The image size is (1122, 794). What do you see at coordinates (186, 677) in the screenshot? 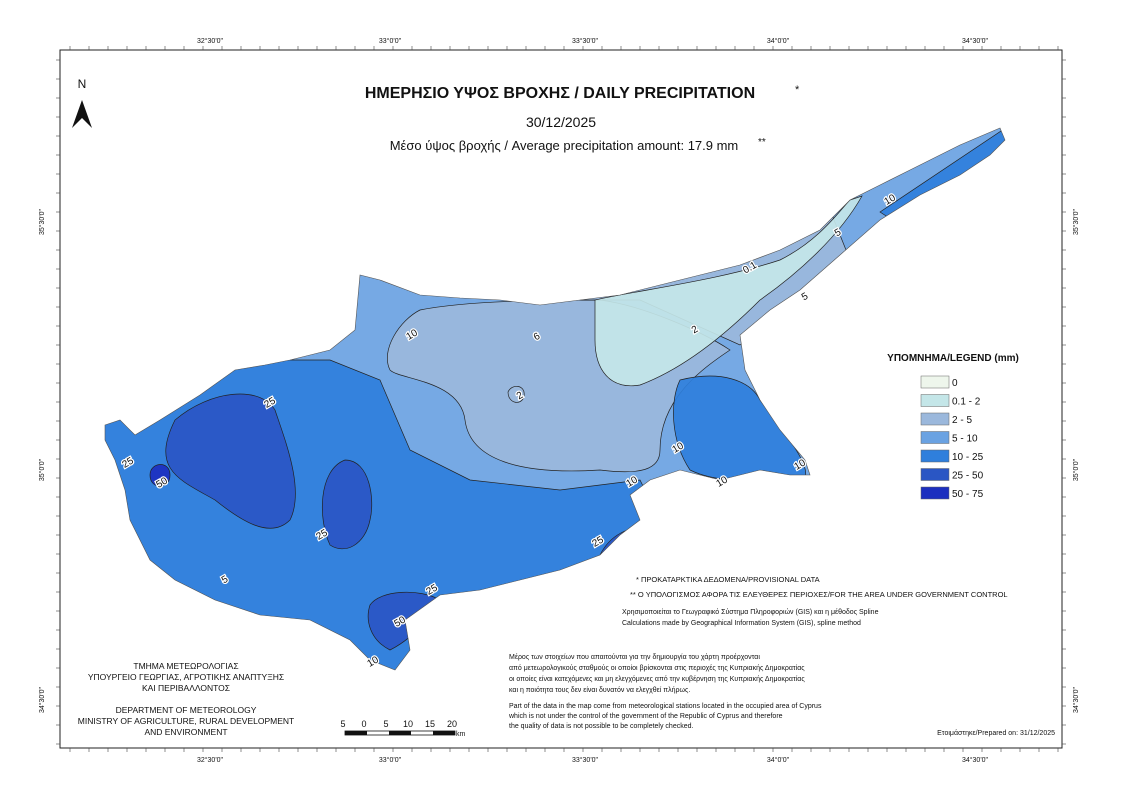
I see `department-text: ΥΠΟΥΡΓΕΙΟ ΓΕΩΡΓΙΑΣ, ΑΓΡΟΤΙΚΗΣ ΑΝΑΠΤΥΞΗΣ` at bounding box center [186, 677].